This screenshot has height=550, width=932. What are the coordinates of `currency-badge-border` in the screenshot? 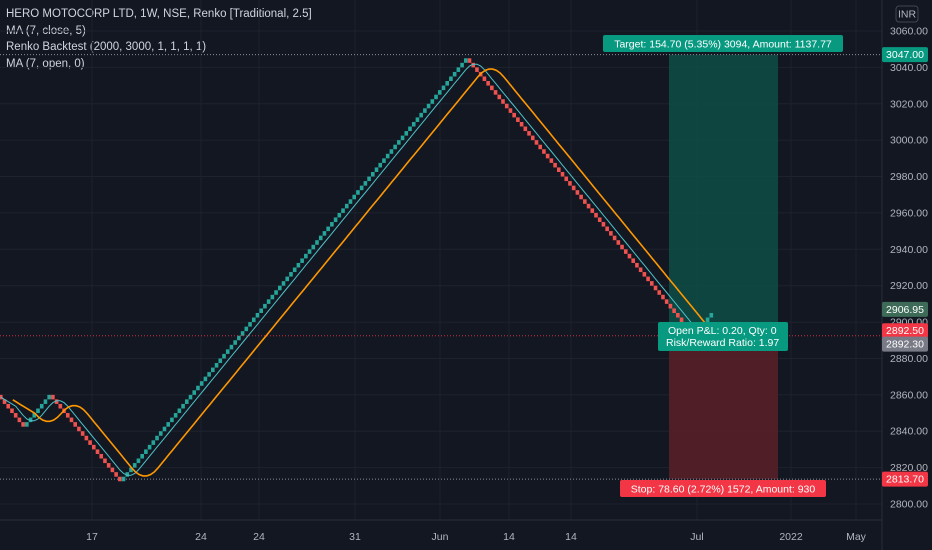 It's located at (907, 14).